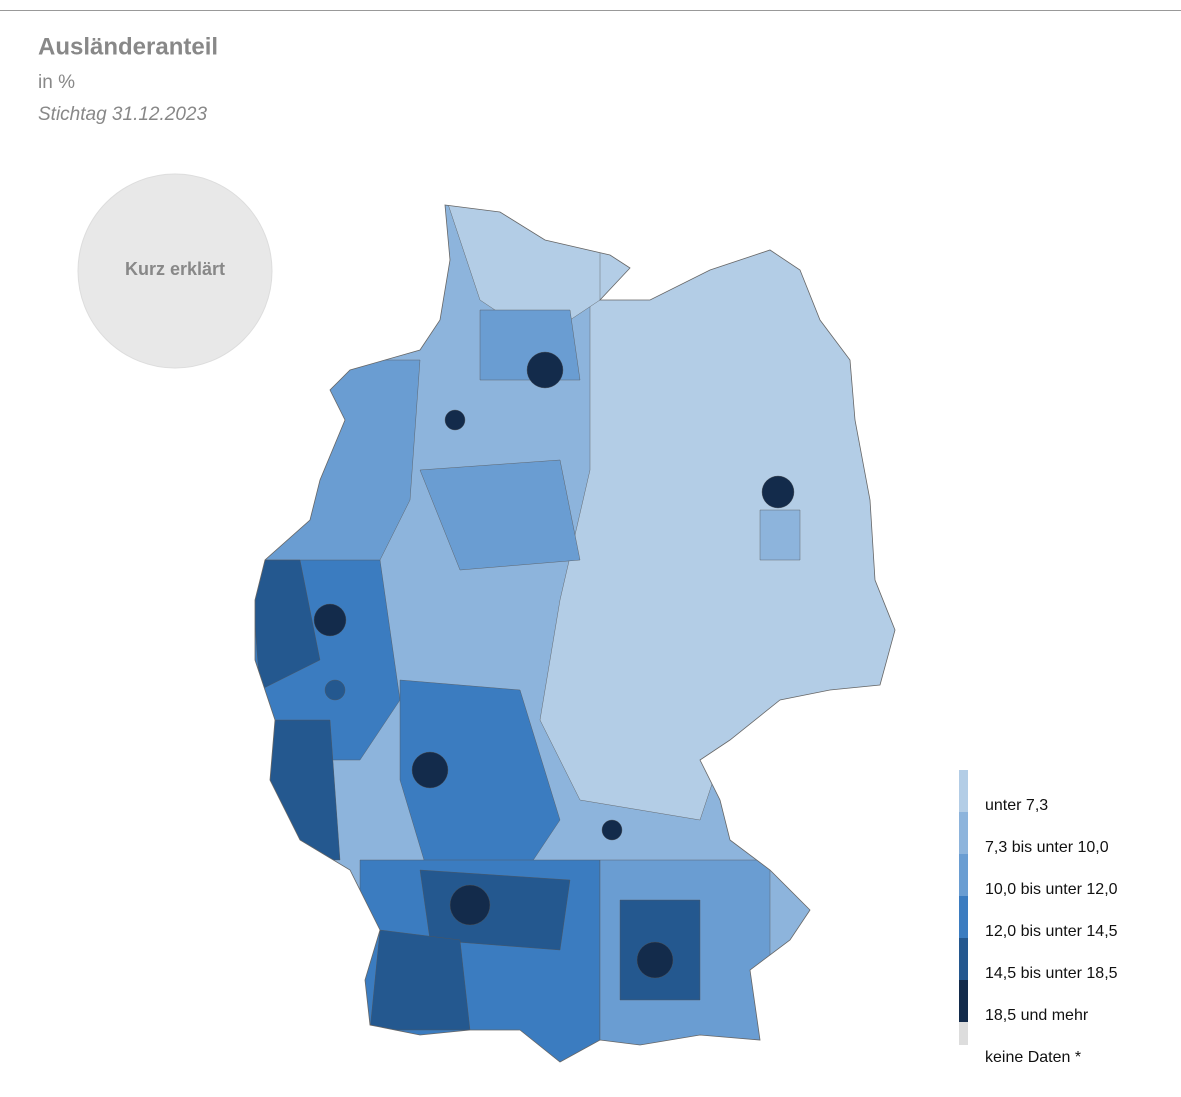 This screenshot has width=1181, height=1097. Describe the element at coordinates (1051, 931) in the screenshot. I see `legend-label: 12,0 bis unter 14,5` at that location.